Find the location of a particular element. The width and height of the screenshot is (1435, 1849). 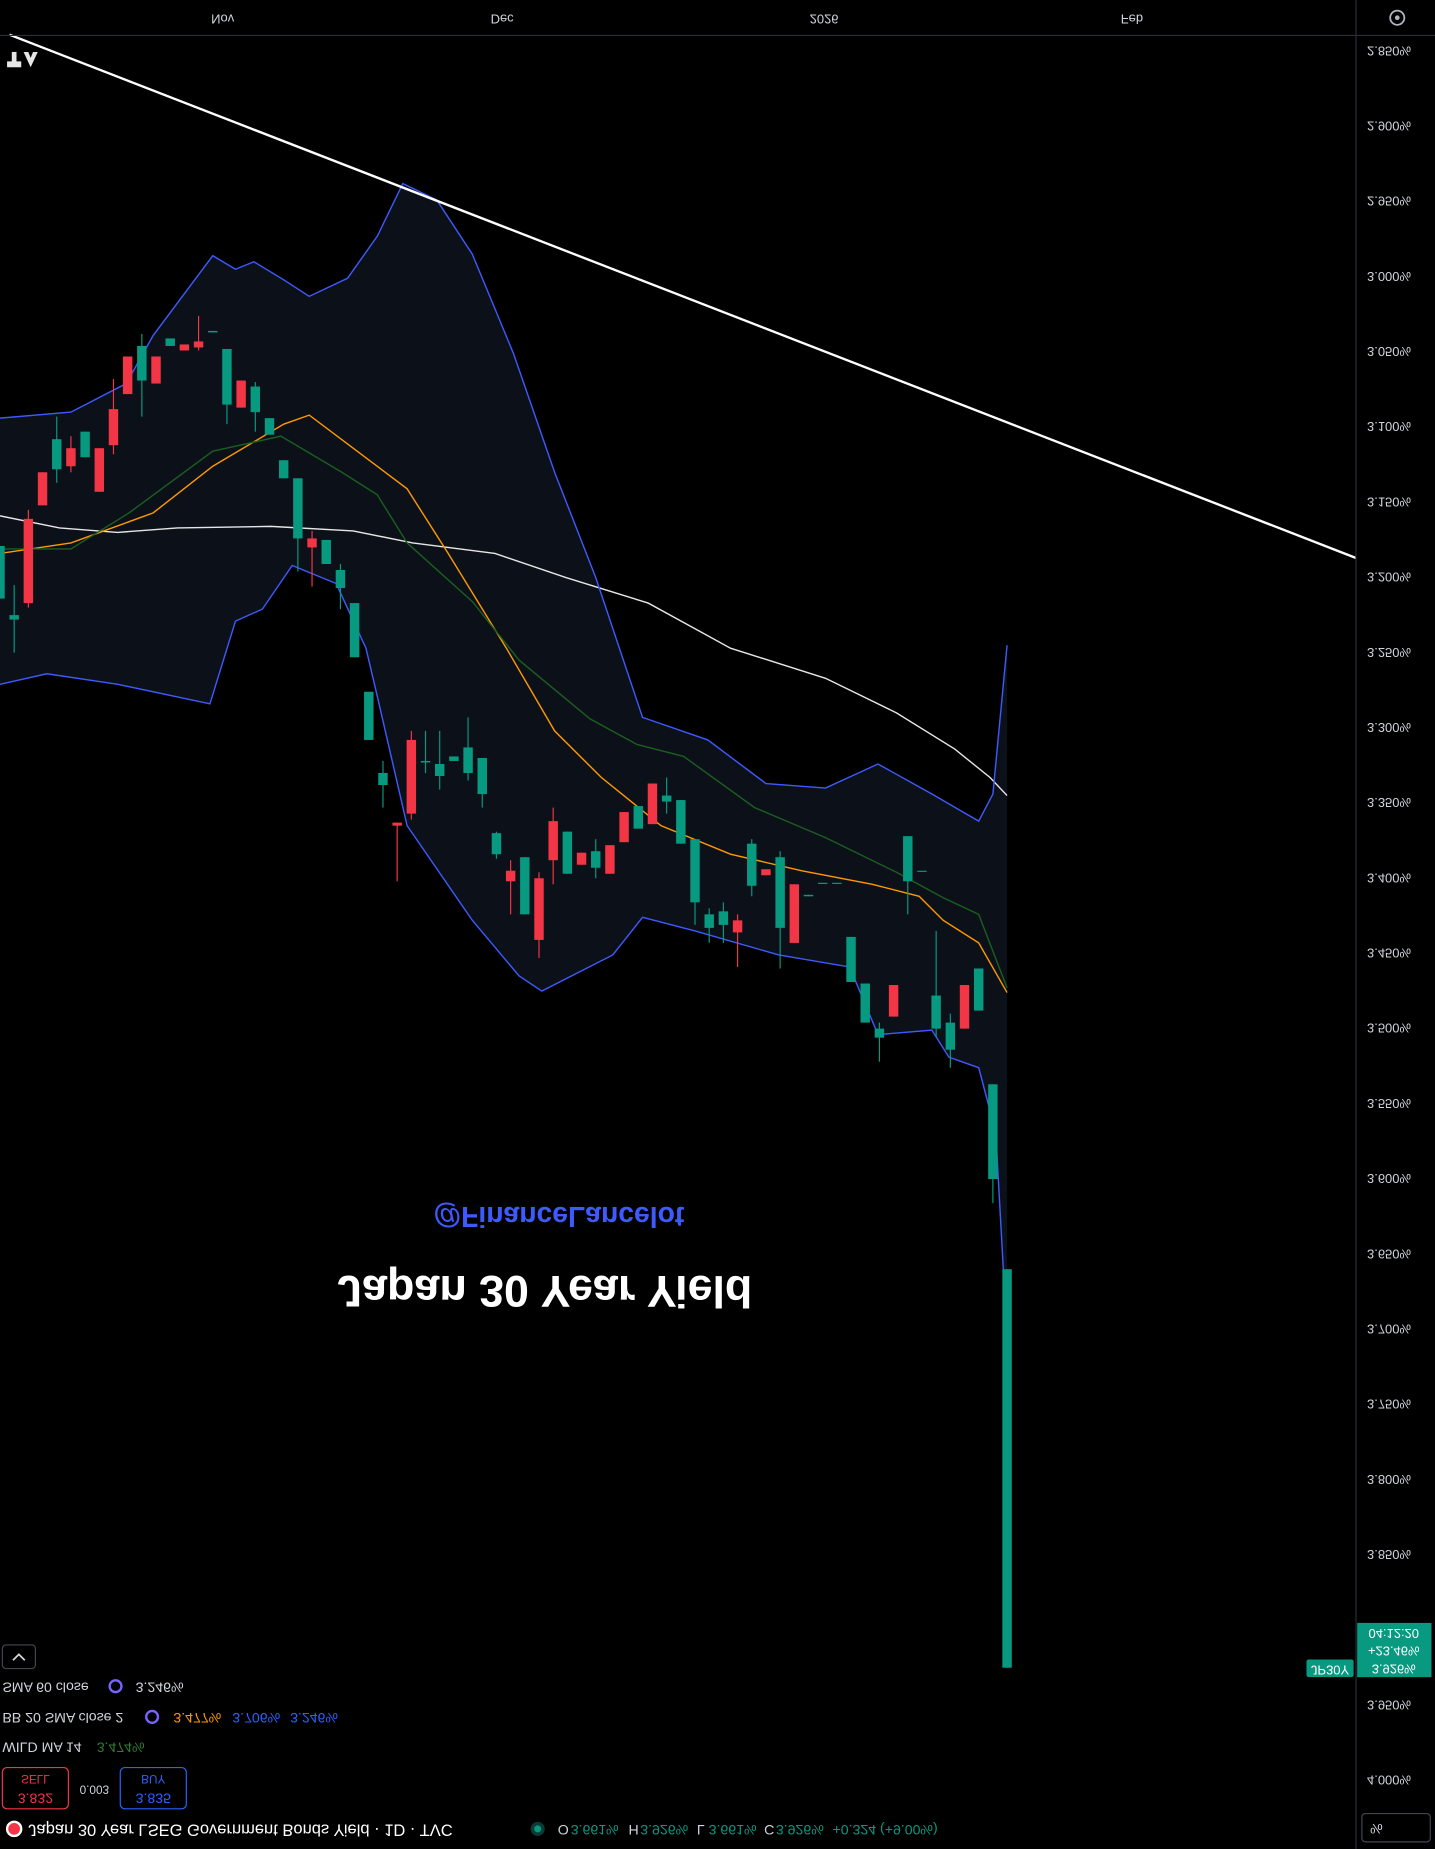

y-tick-label: 3.300% is located at coordinates (1389, 727).